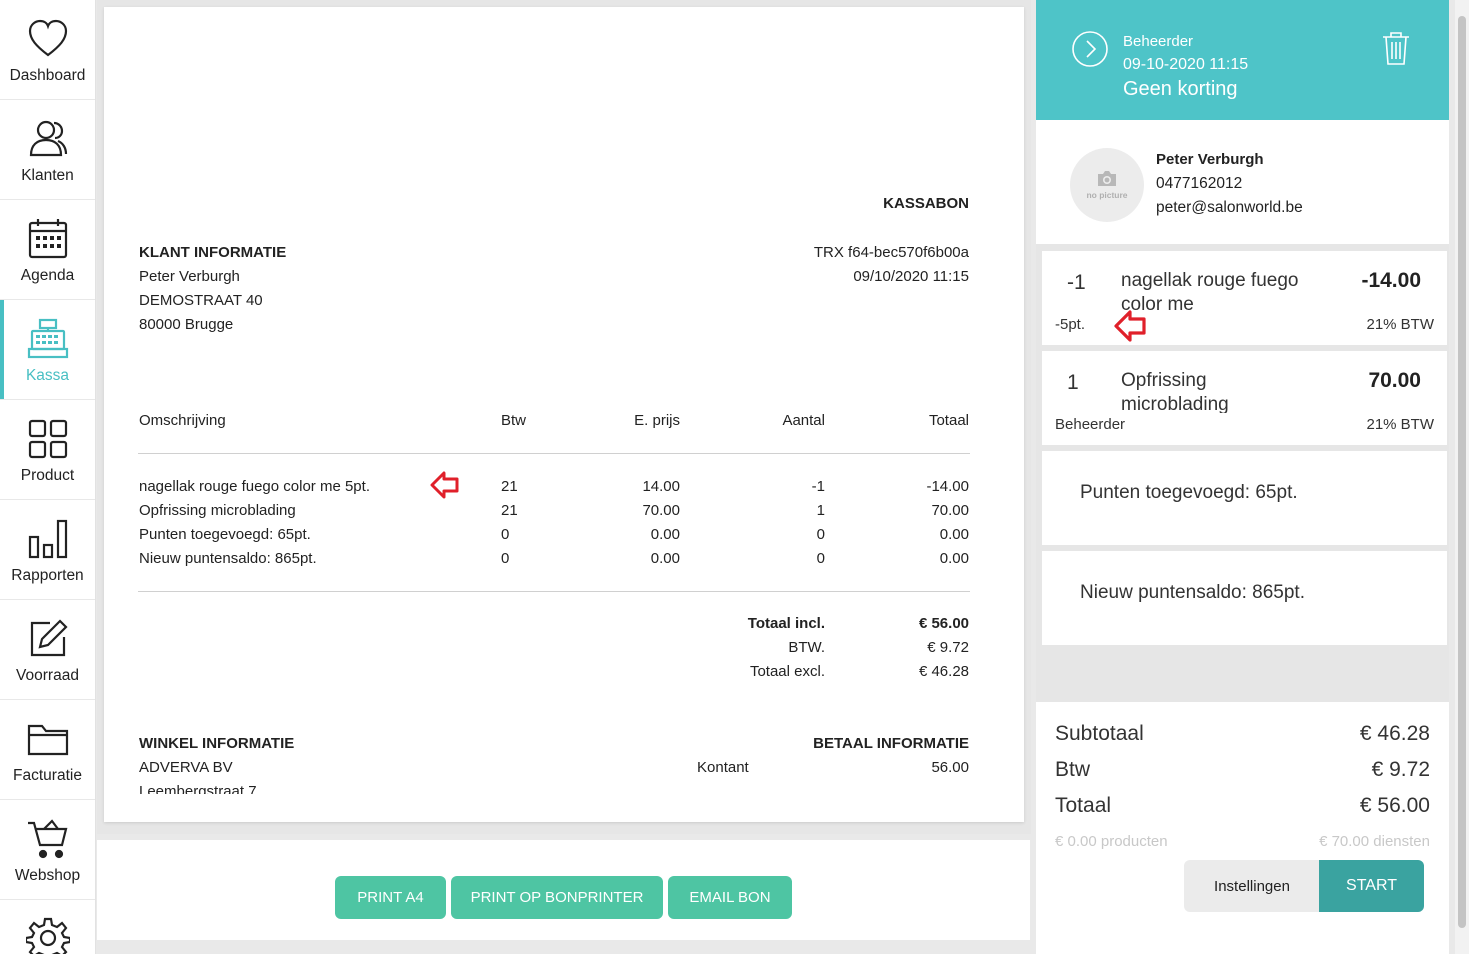 The height and width of the screenshot is (954, 1469). What do you see at coordinates (1371, 886) in the screenshot?
I see `start-button: START` at bounding box center [1371, 886].